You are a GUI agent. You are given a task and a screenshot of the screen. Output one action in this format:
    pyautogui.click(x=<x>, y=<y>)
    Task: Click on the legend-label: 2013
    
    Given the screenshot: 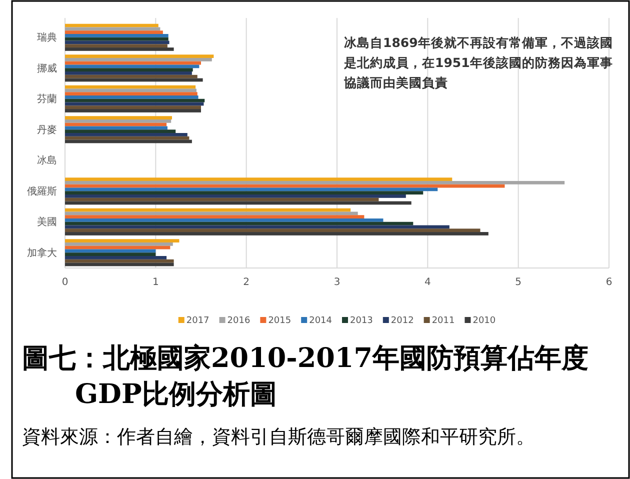 What is the action you would take?
    pyautogui.click(x=361, y=321)
    